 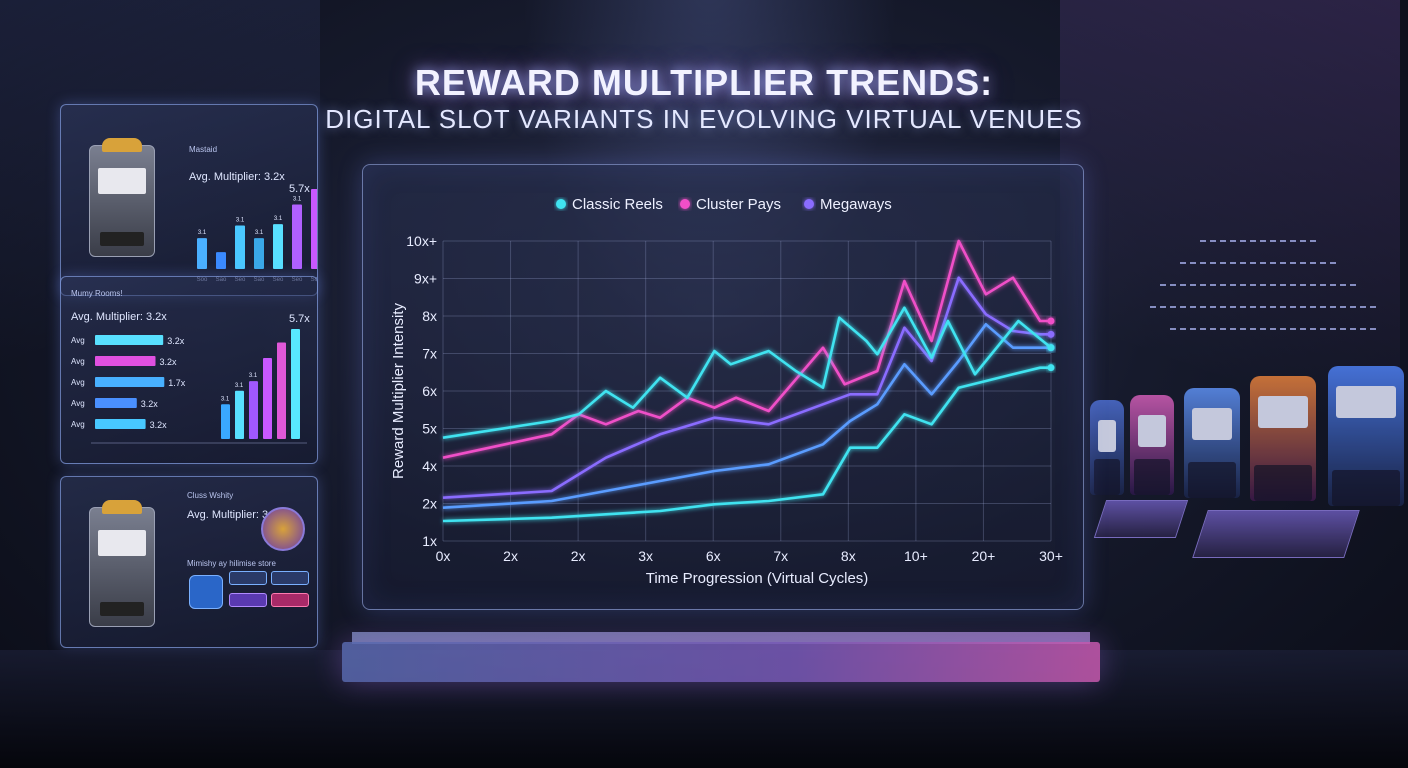 What do you see at coordinates (425, 279) in the screenshot?
I see `y-tick-label: 9x+` at bounding box center [425, 279].